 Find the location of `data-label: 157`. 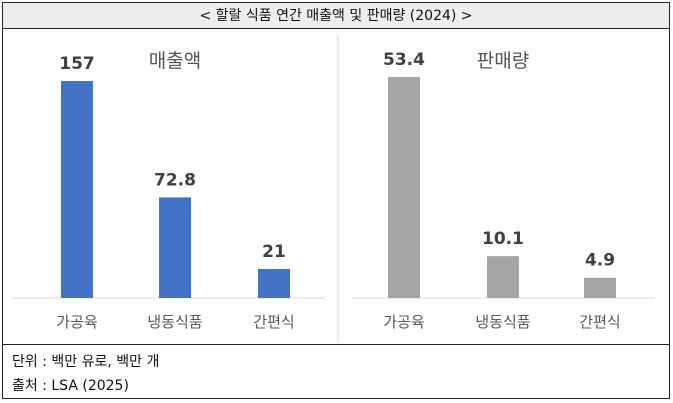

data-label: 157 is located at coordinates (77, 64).